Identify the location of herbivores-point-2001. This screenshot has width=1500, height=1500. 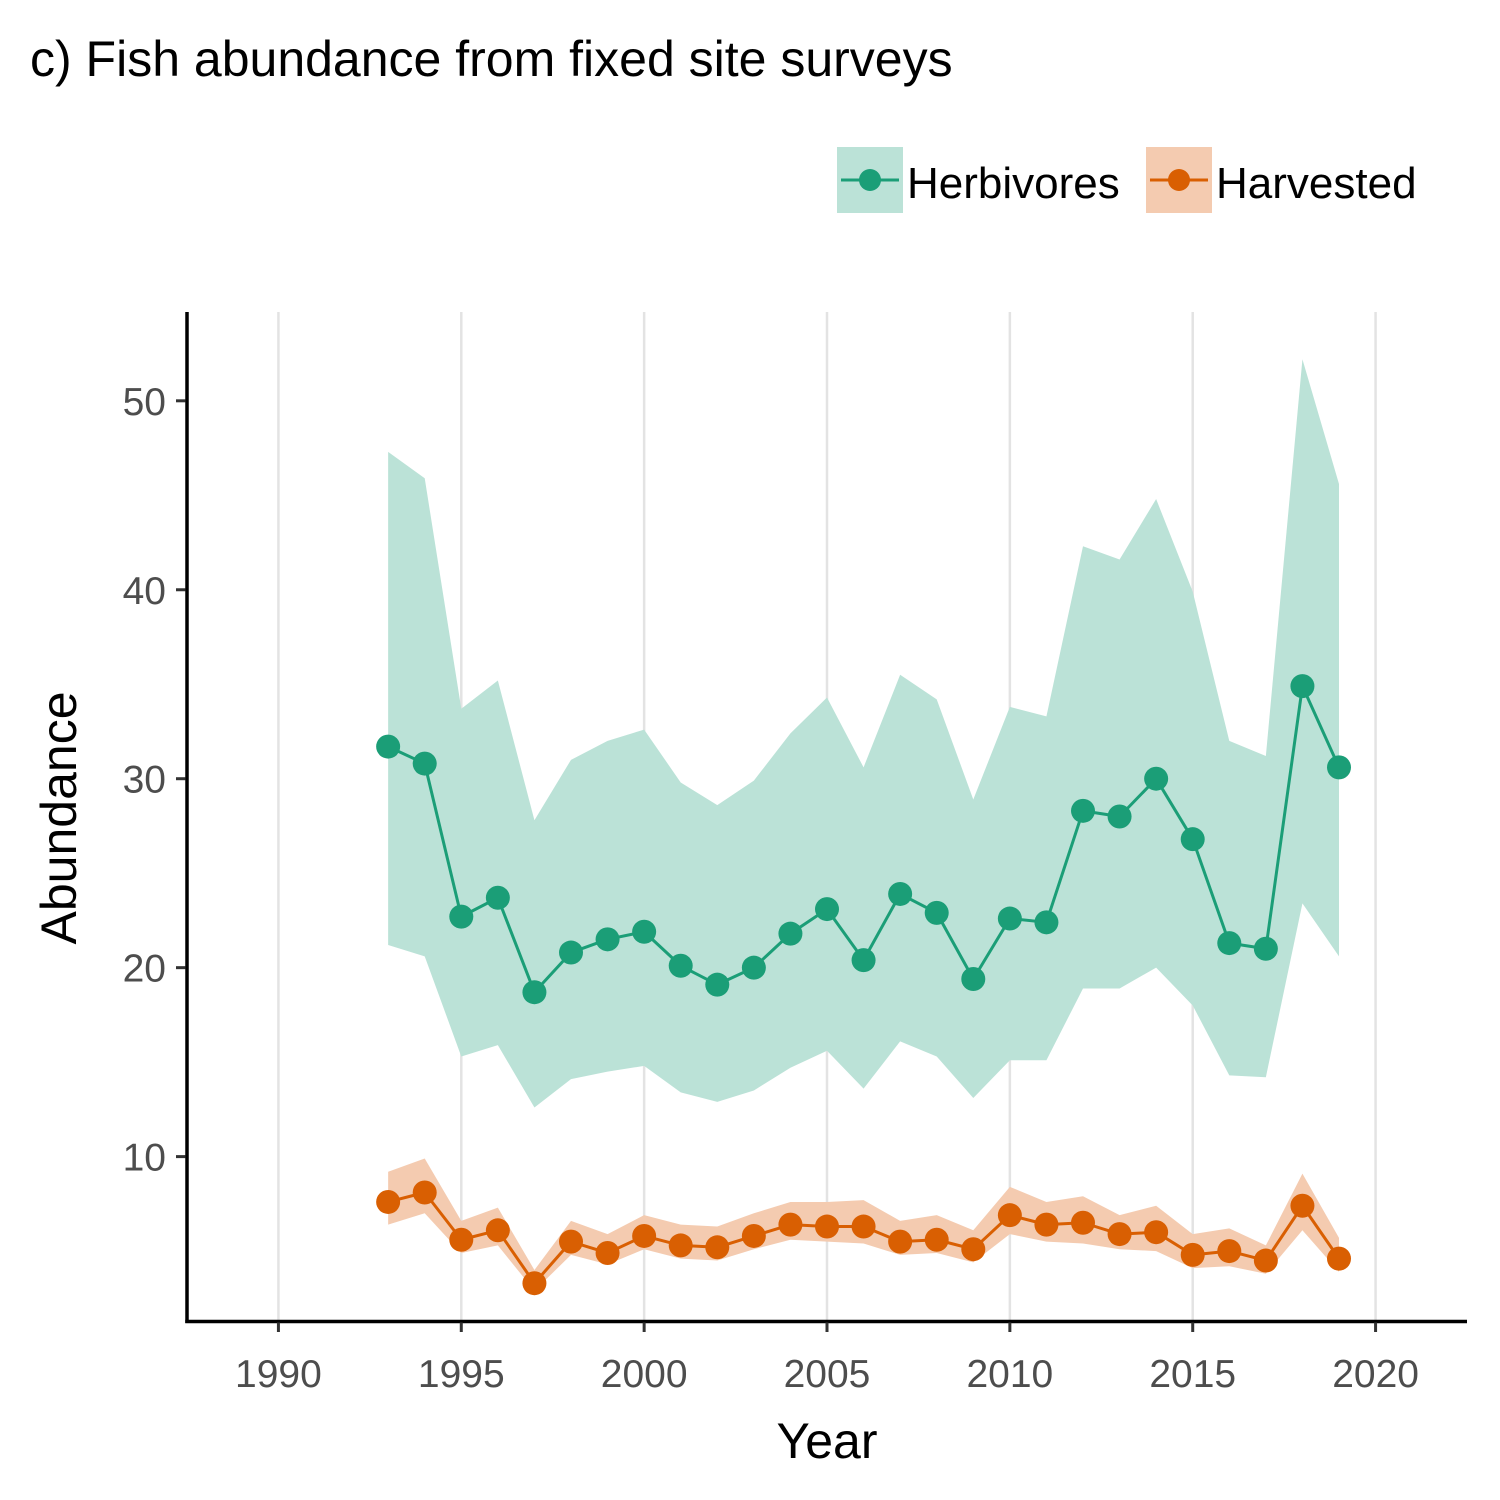
(680, 965).